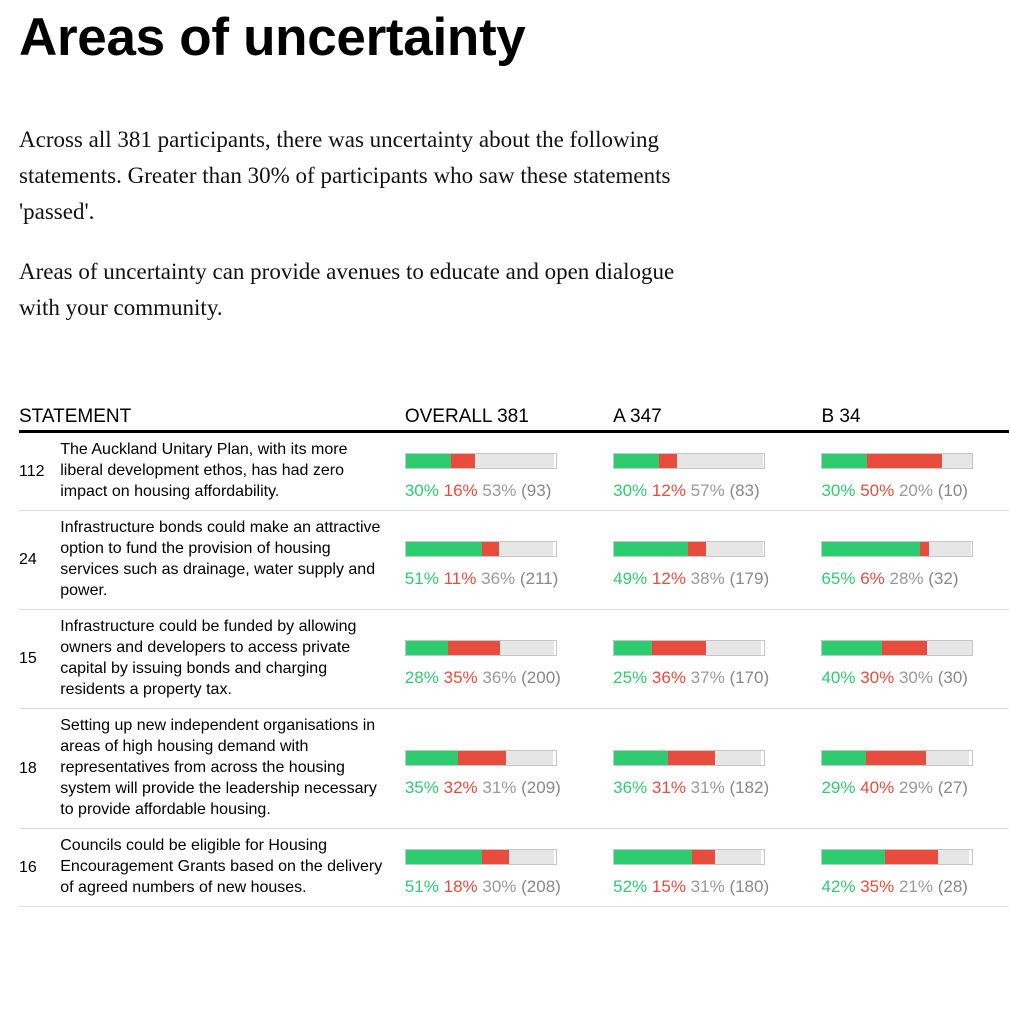 The image size is (1010, 1020). Describe the element at coordinates (877, 677) in the screenshot. I see `disagree-percent: 30%` at that location.